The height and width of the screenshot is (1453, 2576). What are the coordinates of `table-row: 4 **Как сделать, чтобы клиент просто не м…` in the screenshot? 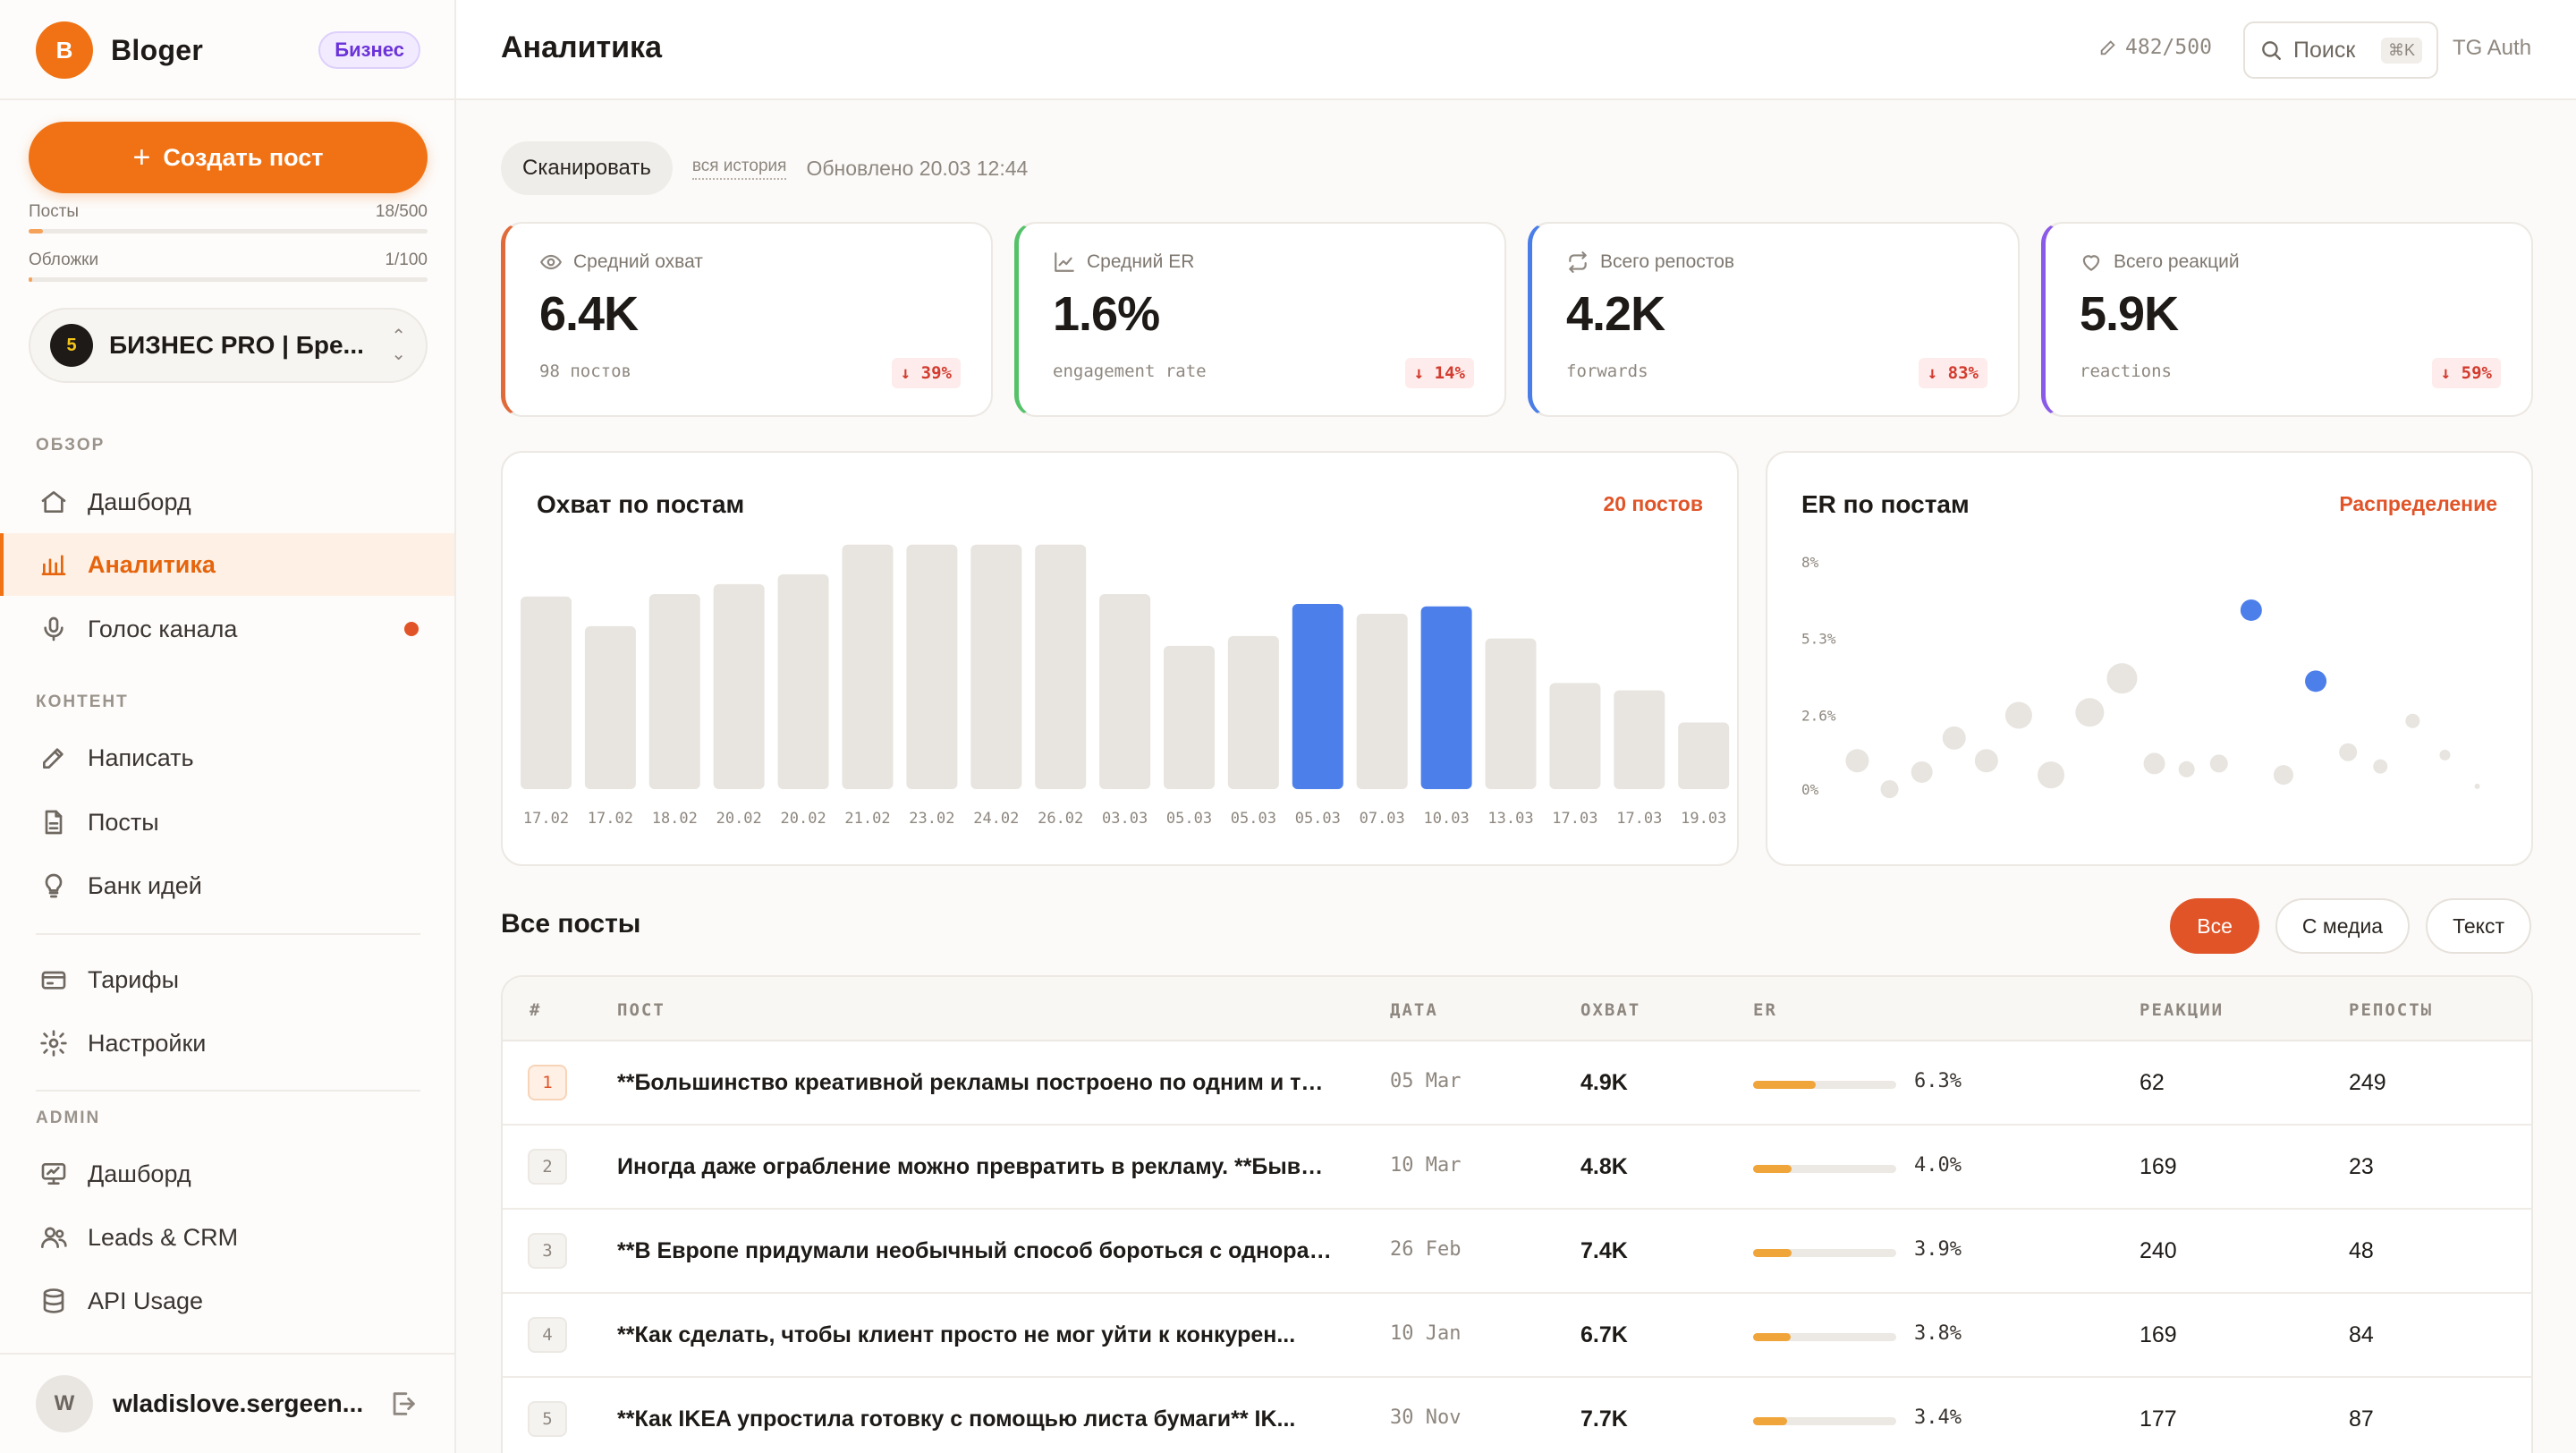 It's located at (1517, 1336).